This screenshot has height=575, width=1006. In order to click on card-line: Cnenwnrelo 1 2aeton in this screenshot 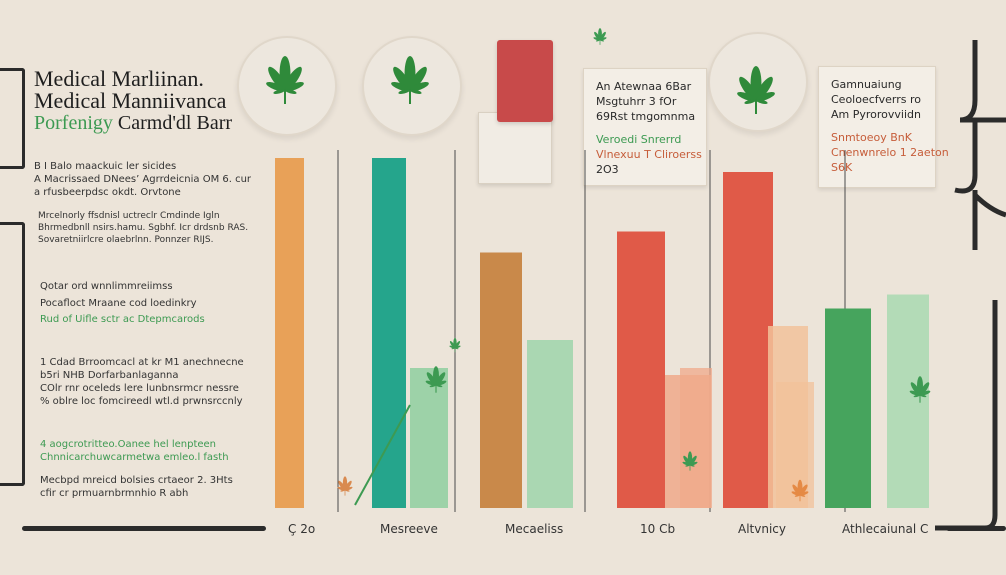, I will do `click(890, 152)`.